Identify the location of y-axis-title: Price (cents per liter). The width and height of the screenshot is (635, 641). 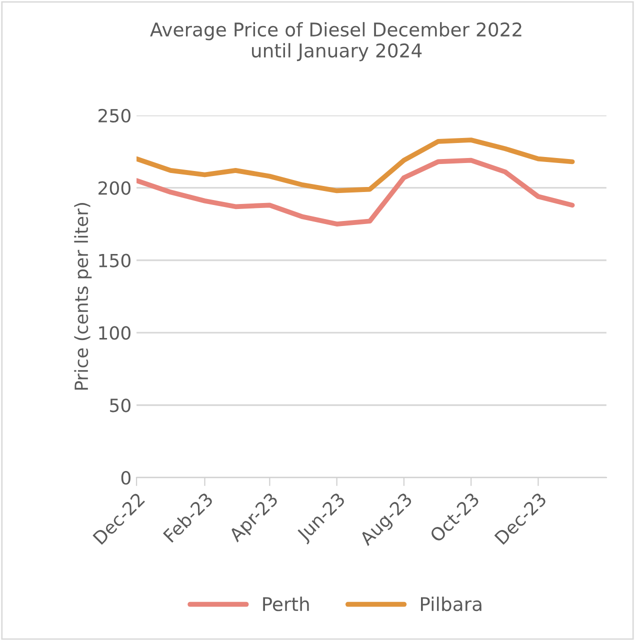
(83, 296).